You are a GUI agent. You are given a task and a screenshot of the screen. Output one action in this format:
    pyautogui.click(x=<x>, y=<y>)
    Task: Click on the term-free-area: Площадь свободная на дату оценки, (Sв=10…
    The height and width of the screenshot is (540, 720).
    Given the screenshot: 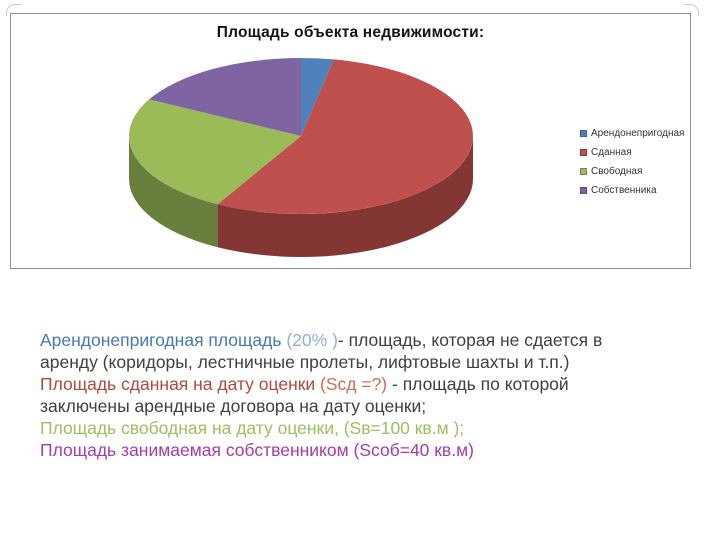 What is the action you would take?
    pyautogui.click(x=252, y=428)
    